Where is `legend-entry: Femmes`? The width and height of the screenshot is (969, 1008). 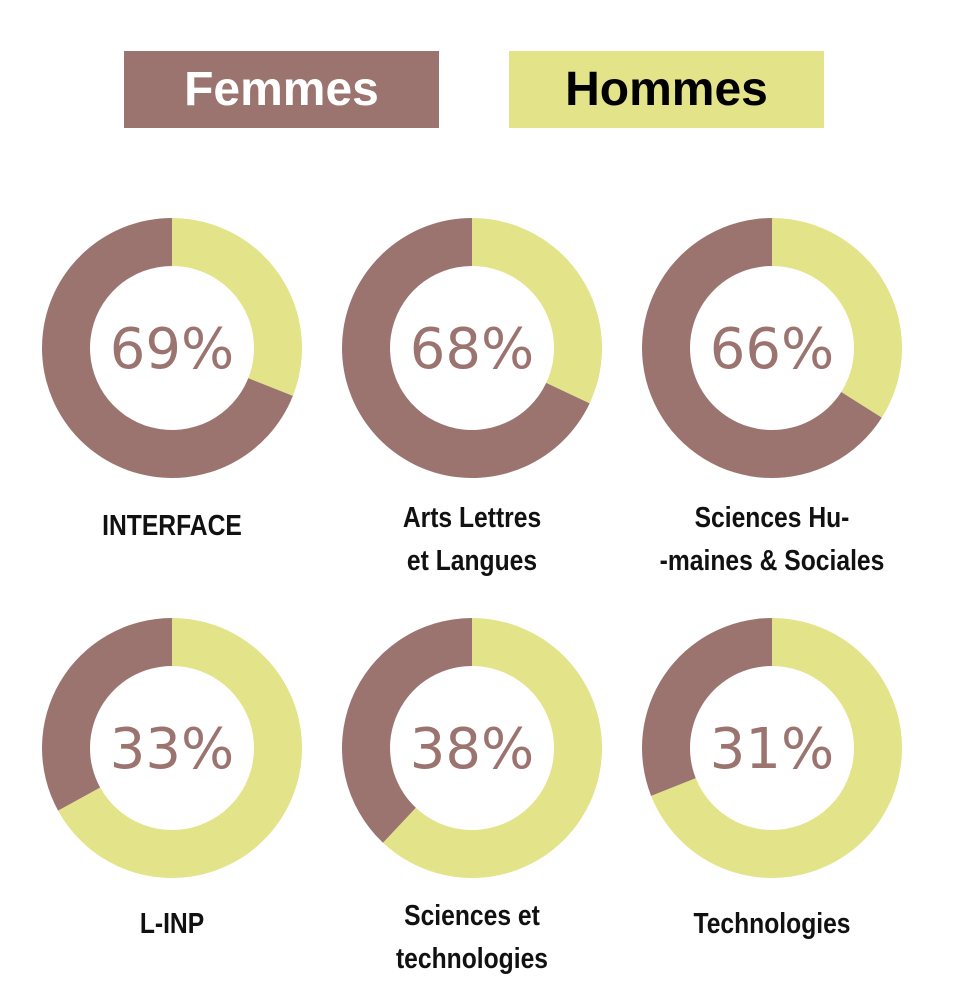 legend-entry: Femmes is located at coordinates (281, 89).